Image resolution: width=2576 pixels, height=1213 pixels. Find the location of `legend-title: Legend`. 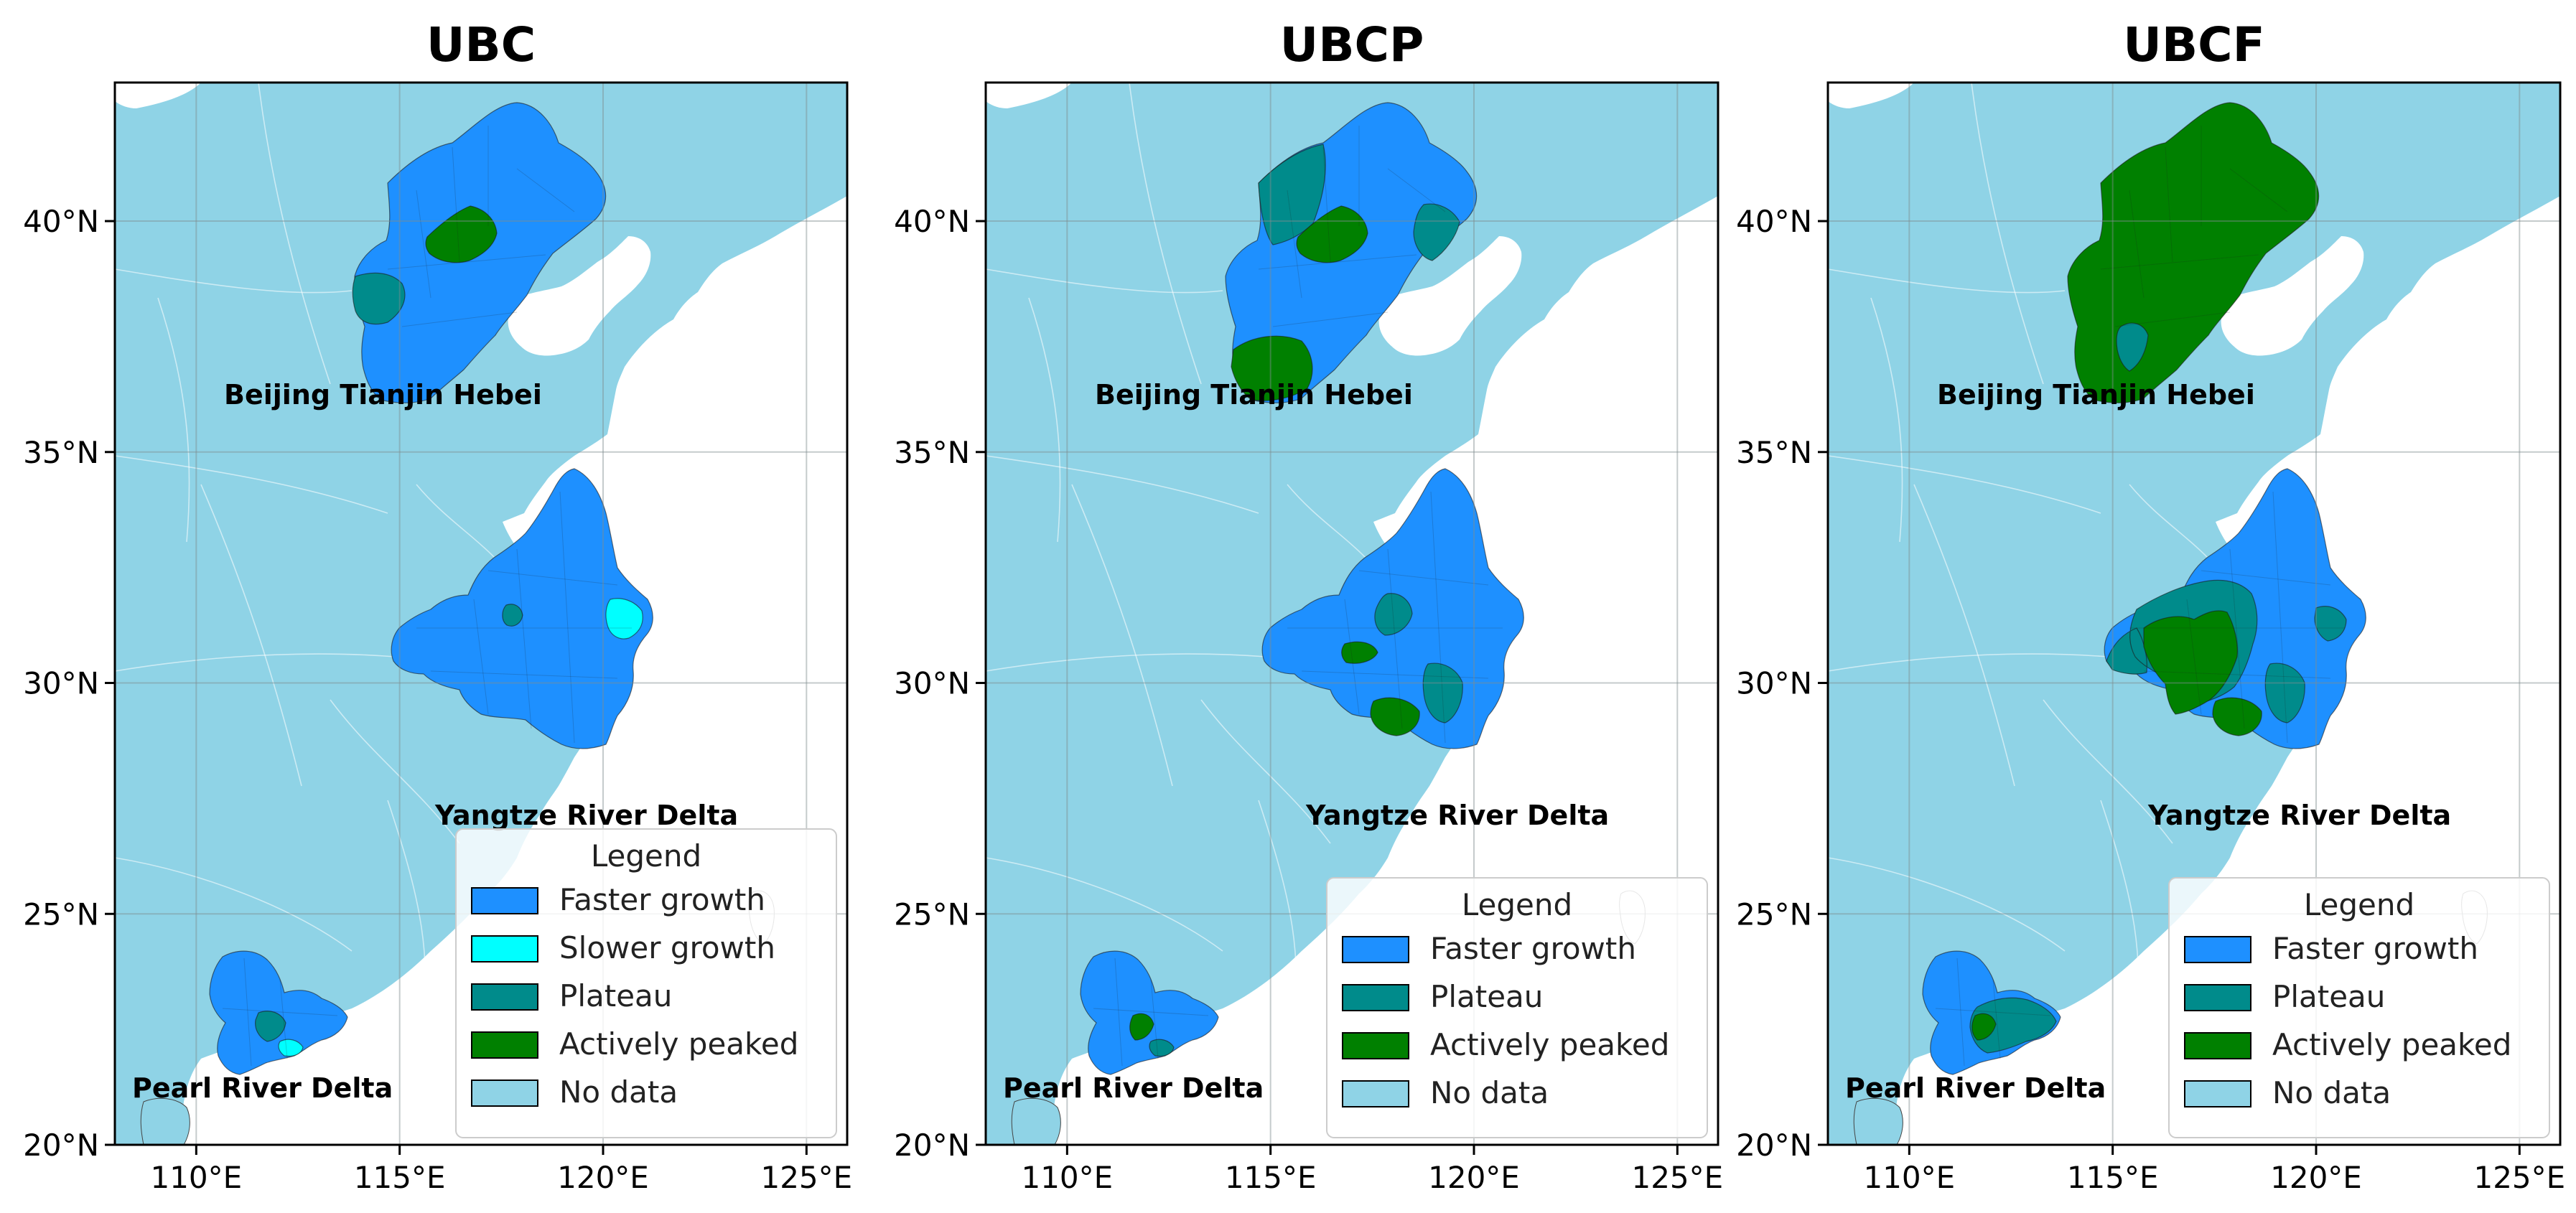

legend-title: Legend is located at coordinates (1517, 904).